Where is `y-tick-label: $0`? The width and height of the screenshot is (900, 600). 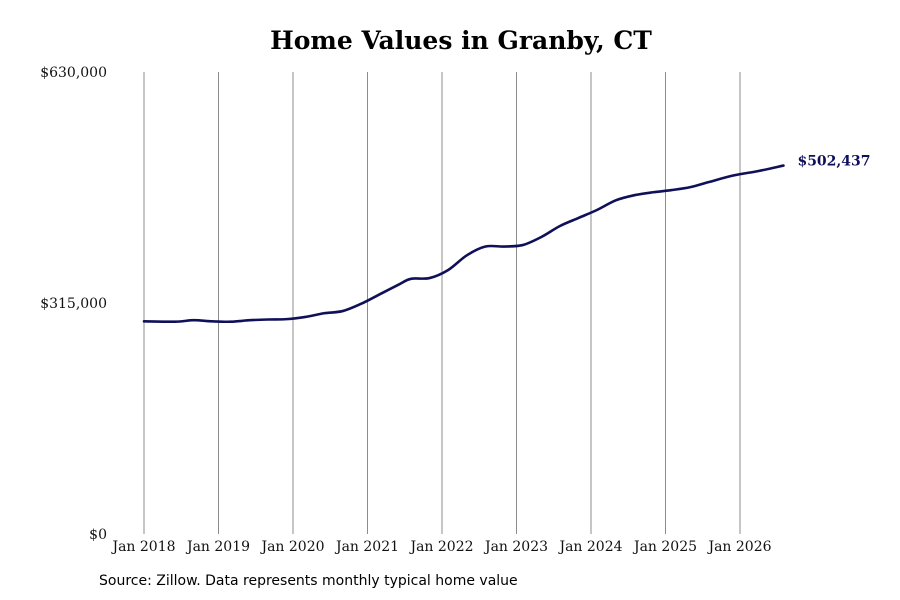 y-tick-label: $0 is located at coordinates (98, 535).